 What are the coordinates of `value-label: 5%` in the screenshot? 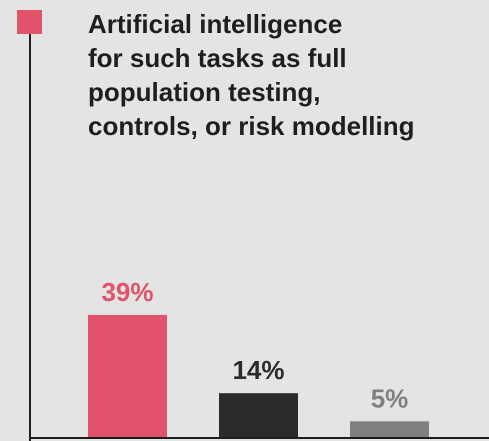 It's located at (390, 398).